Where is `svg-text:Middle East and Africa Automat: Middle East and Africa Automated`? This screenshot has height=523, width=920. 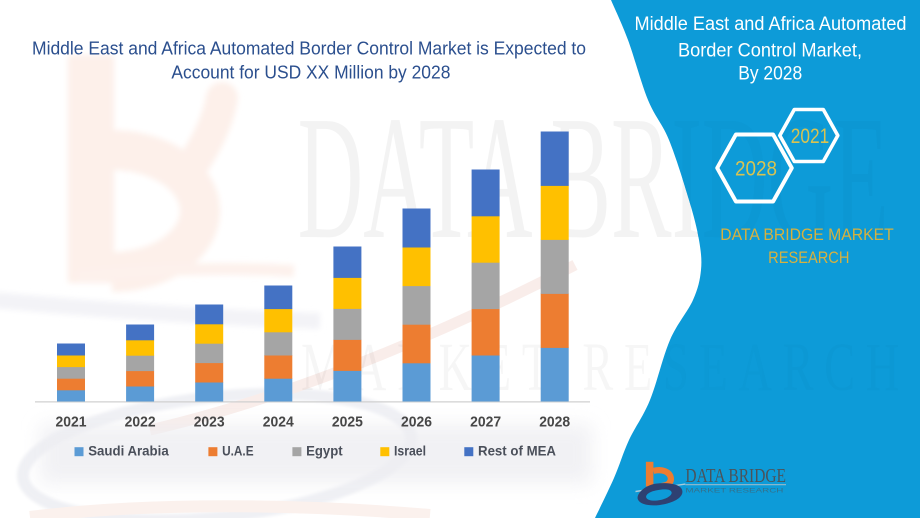
svg-text:Middle East and Africa Automat: Middle East and Africa Automated is located at coordinates (771, 24).